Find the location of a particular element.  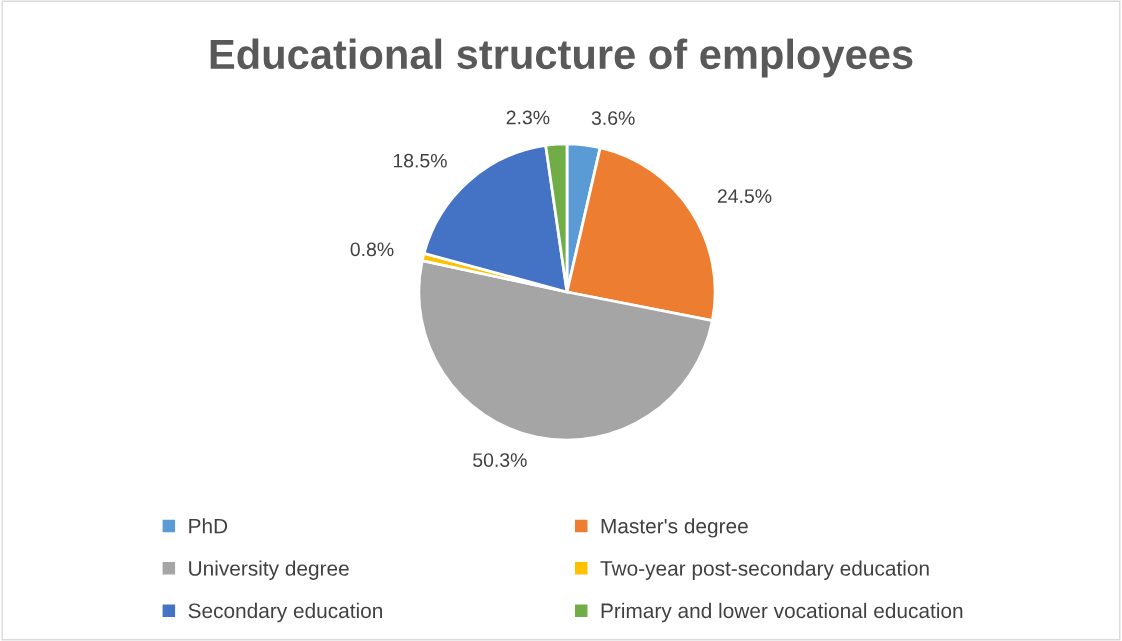

legend-label: University degree is located at coordinates (269, 570).